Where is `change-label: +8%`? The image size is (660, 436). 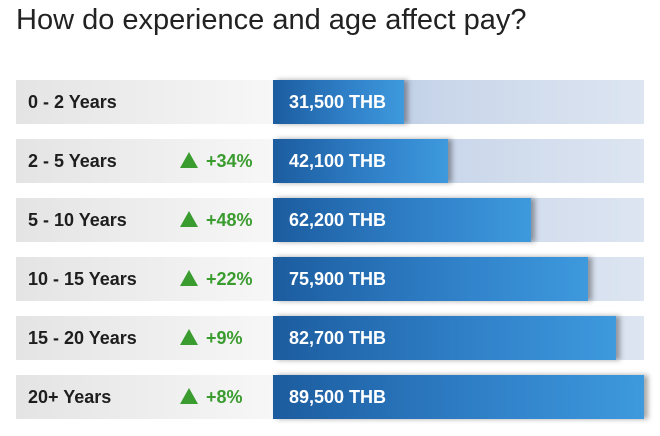 change-label: +8% is located at coordinates (224, 396).